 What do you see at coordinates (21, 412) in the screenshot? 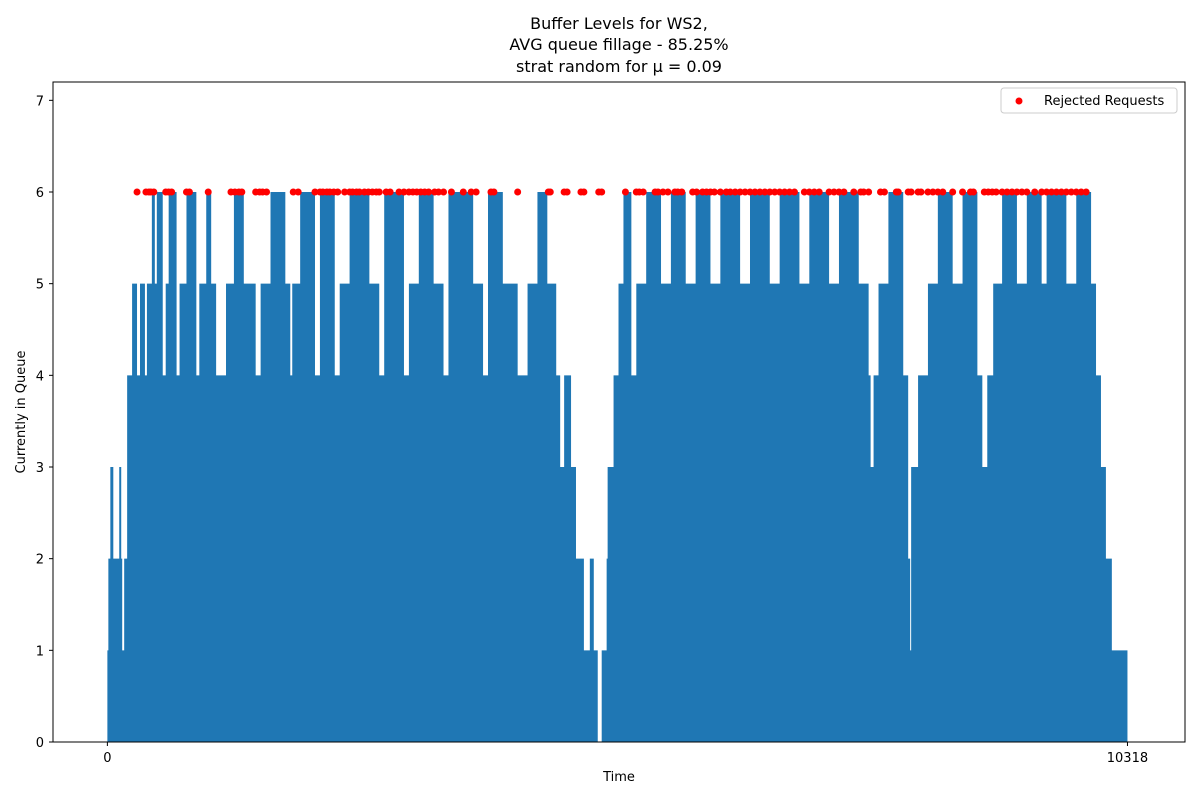
I see `y-axis-label: Currently in Queue` at bounding box center [21, 412].